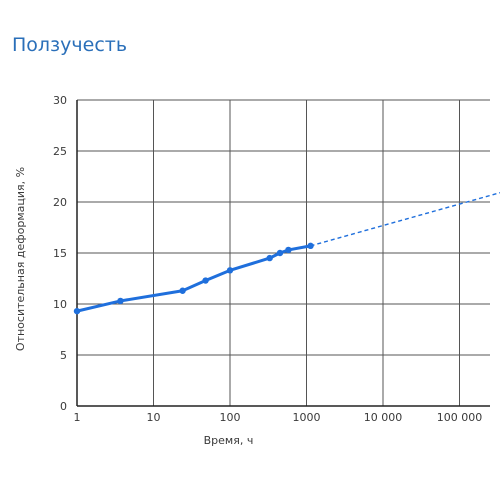  Describe the element at coordinates (460, 417) in the screenshot. I see `x-tick-label: 100 000` at that location.